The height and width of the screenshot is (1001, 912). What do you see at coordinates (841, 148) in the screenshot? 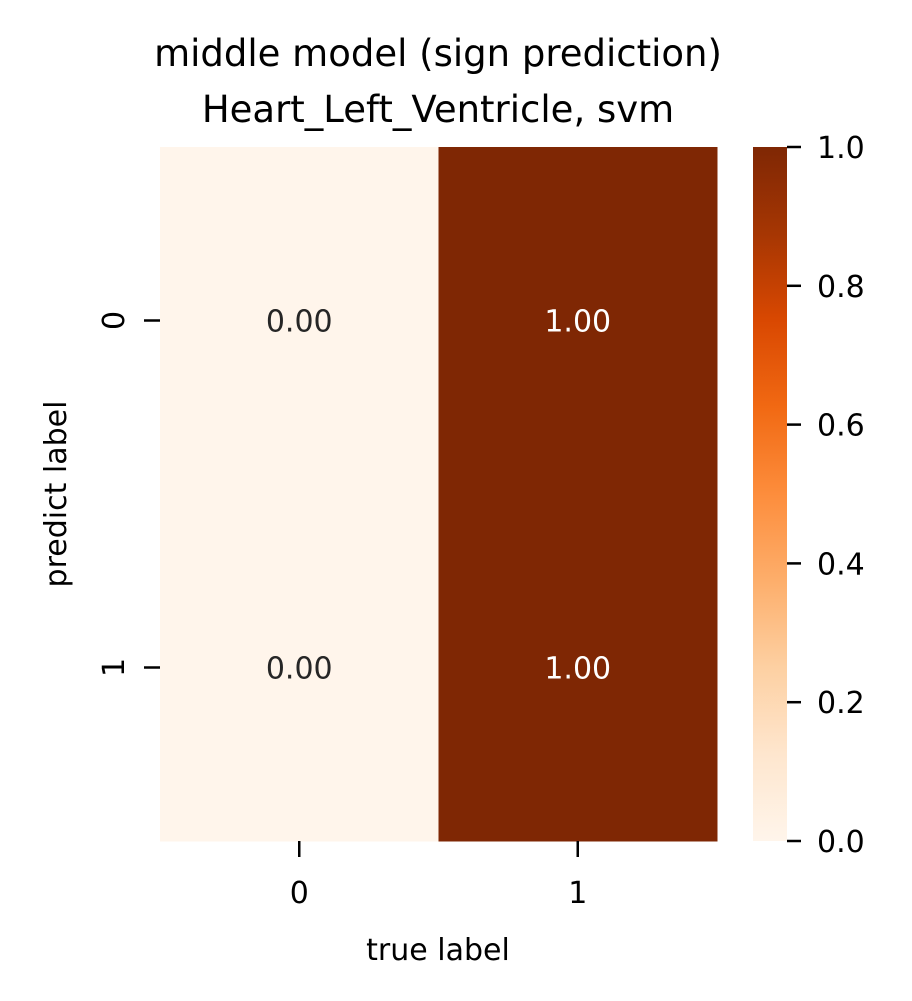
I see `colorbar-tick-label: 1.0` at bounding box center [841, 148].